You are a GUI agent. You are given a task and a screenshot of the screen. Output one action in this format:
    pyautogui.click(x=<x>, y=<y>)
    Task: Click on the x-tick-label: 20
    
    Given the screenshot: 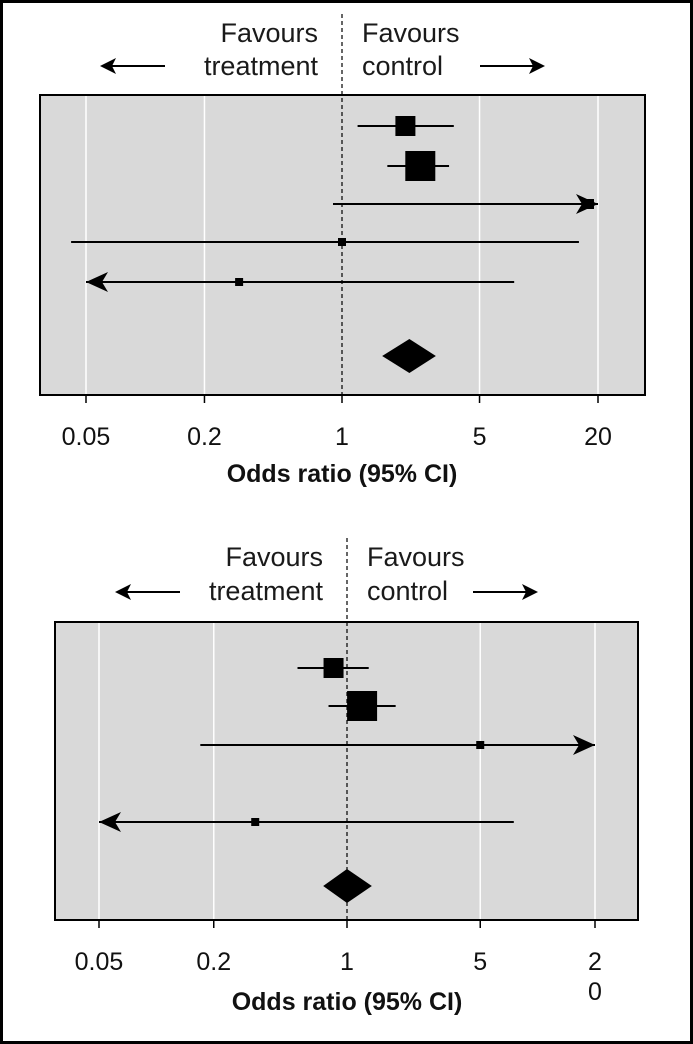 What is the action you would take?
    pyautogui.click(x=598, y=437)
    